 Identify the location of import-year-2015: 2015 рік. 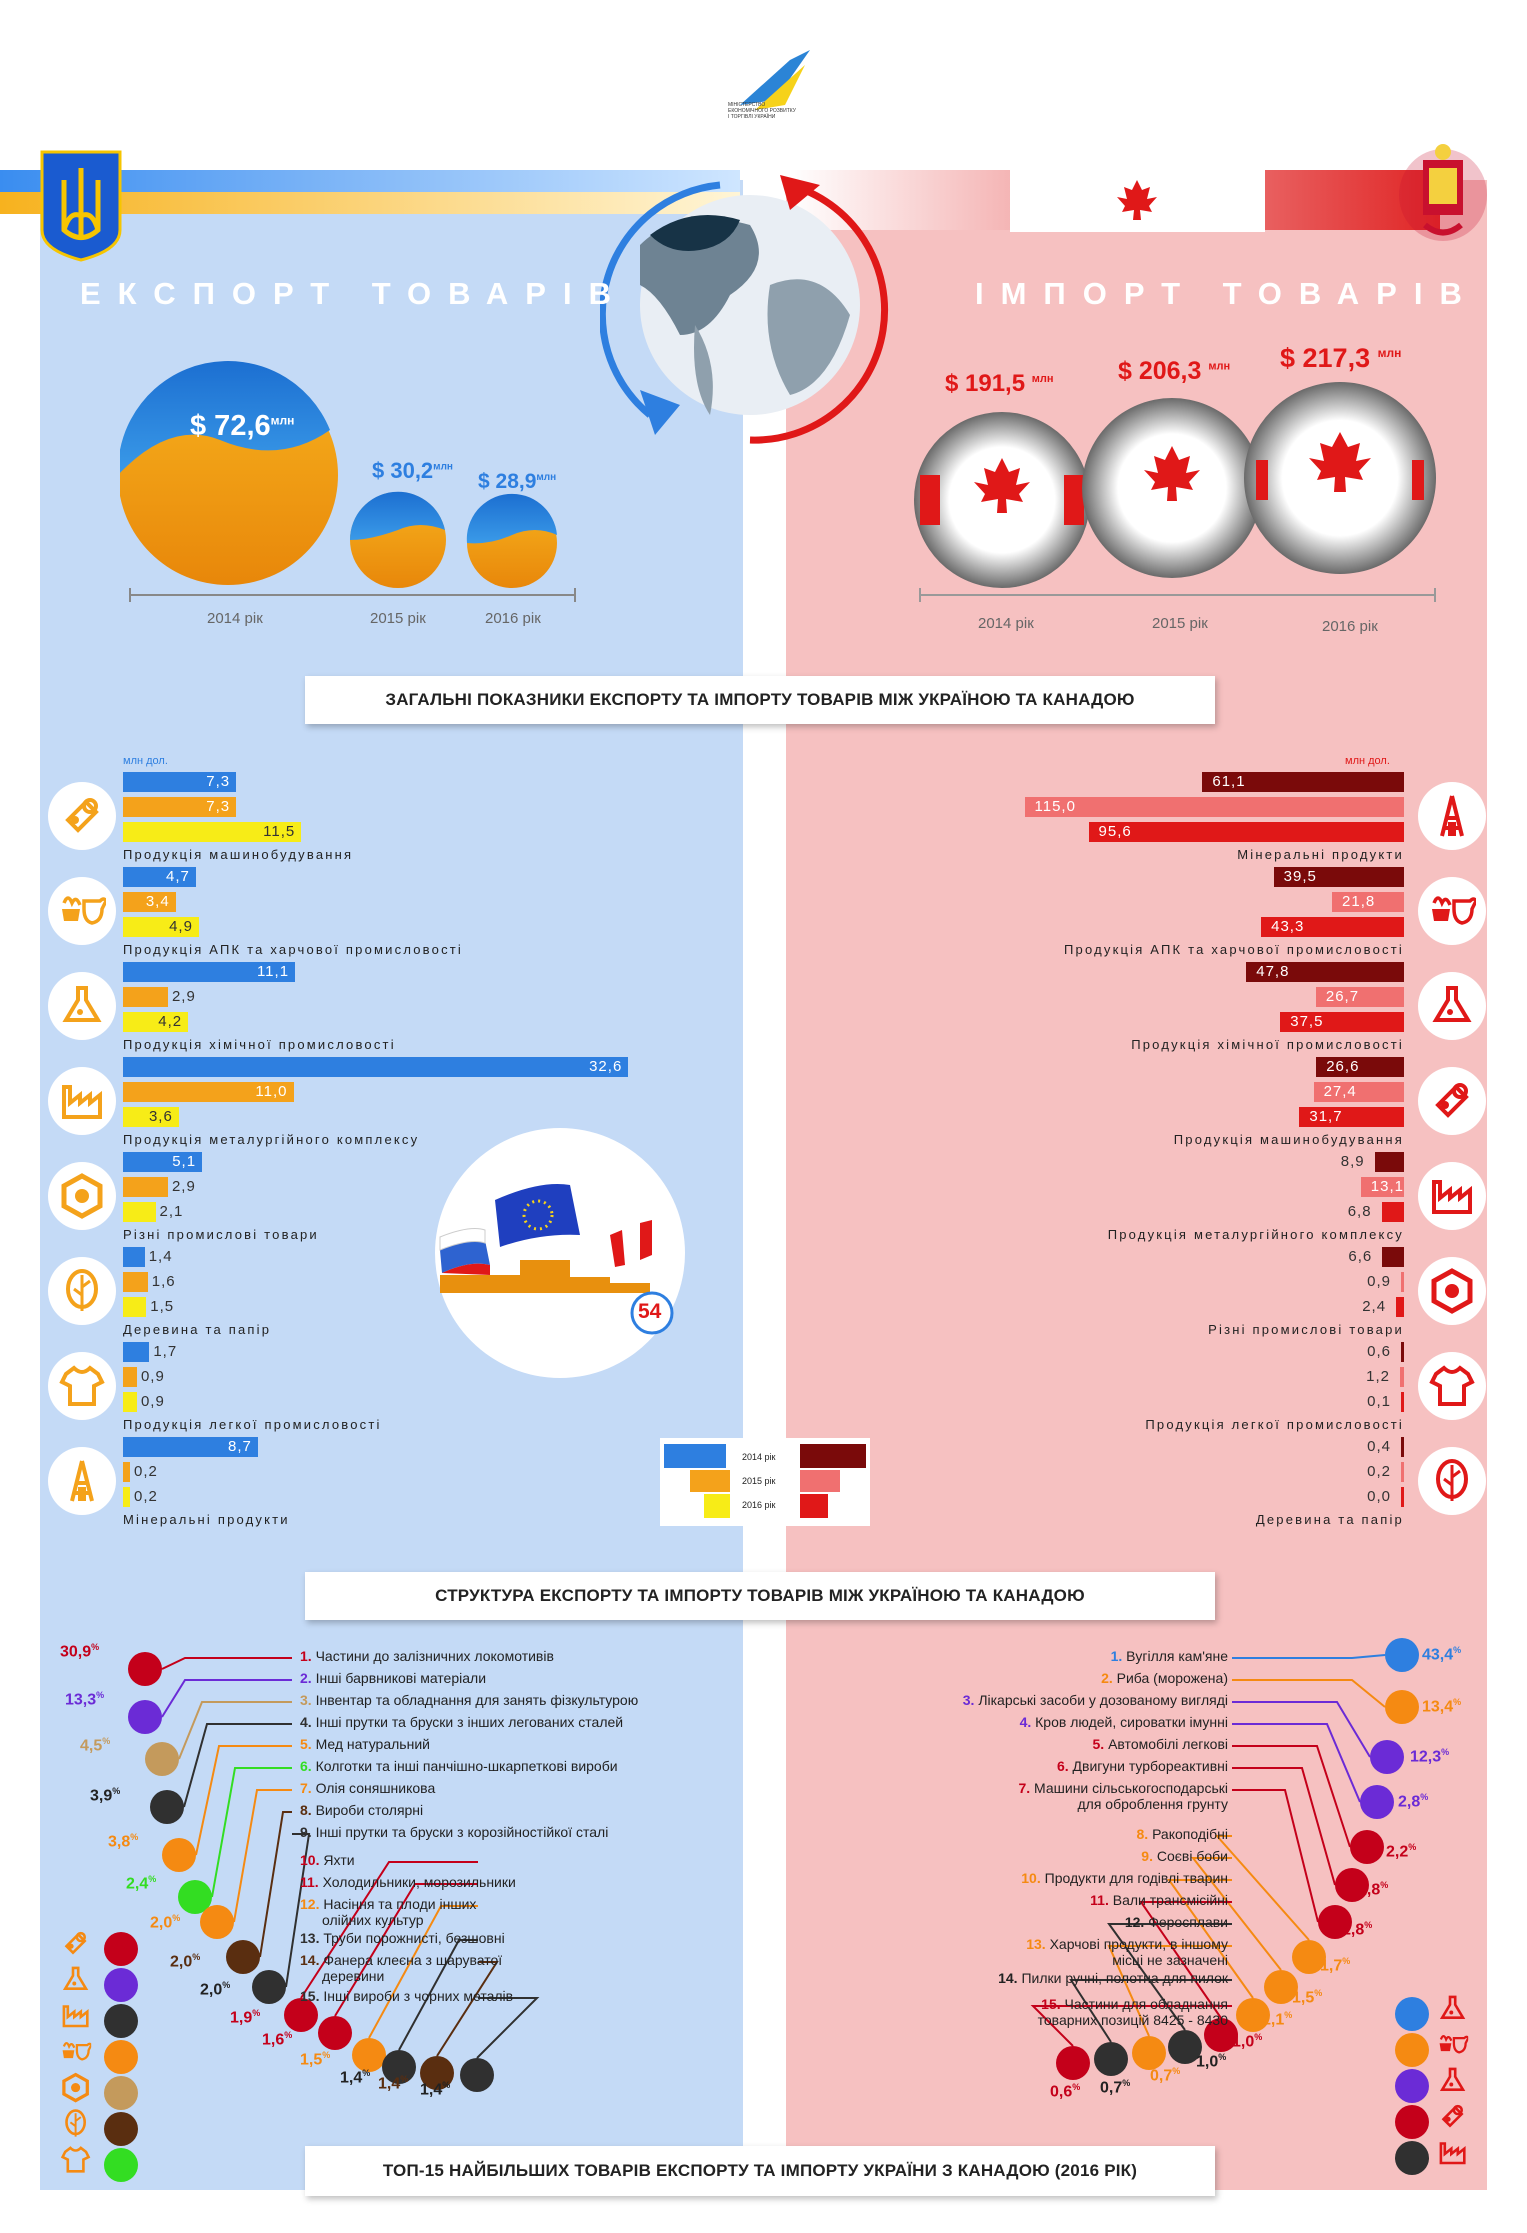
(1180, 623).